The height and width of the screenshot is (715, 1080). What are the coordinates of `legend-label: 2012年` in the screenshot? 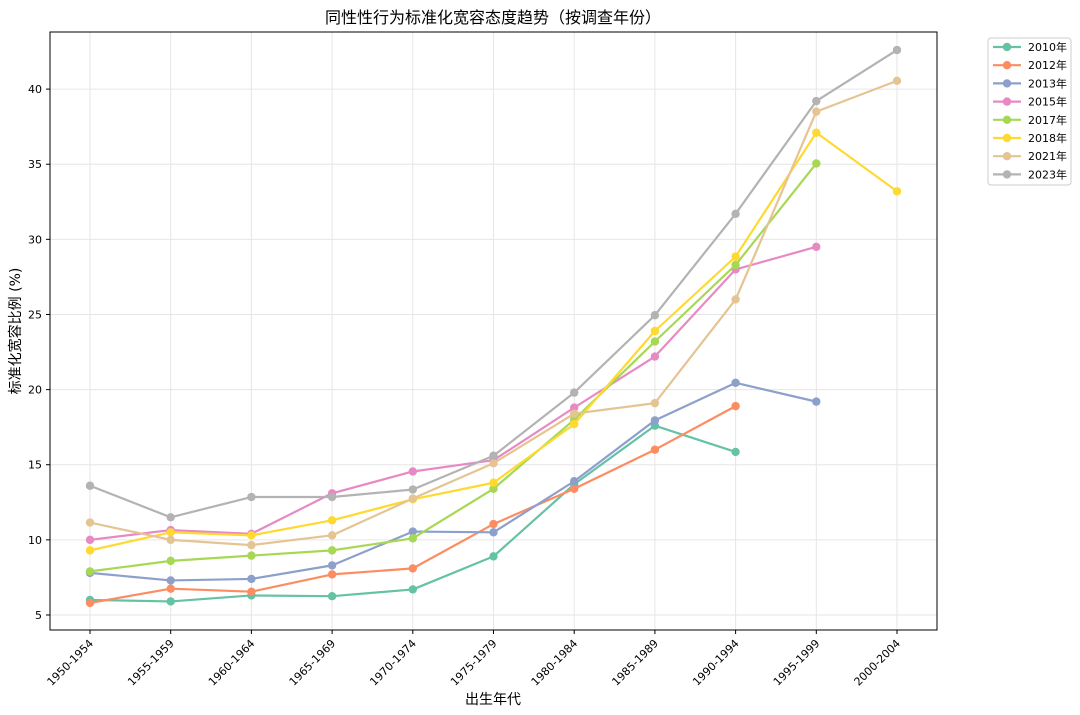 It's located at (1047, 65).